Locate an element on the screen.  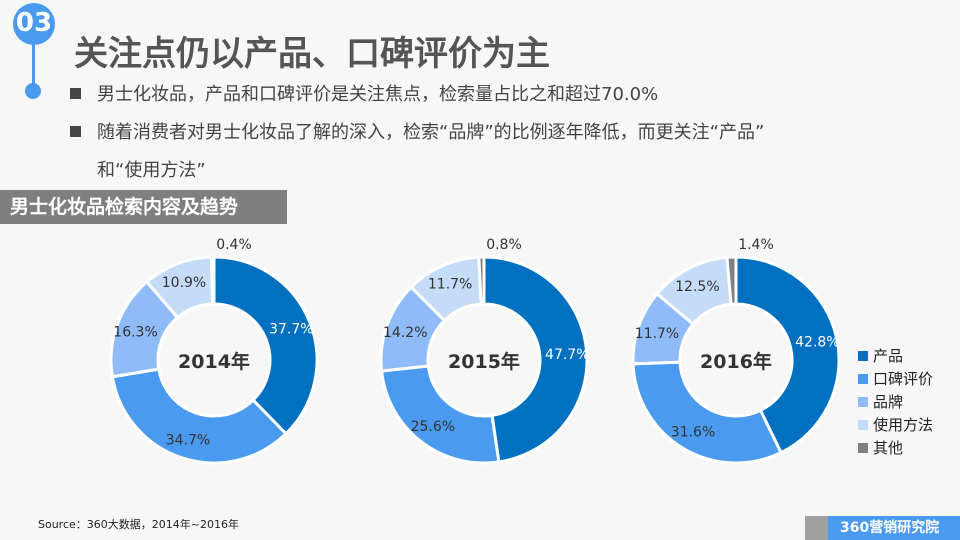
data-label: 12.5% is located at coordinates (697, 287).